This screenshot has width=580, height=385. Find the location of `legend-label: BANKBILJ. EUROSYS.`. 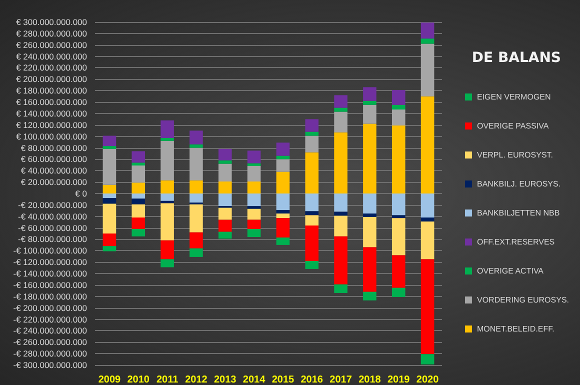

legend-label: BANKBILJ. EUROSYS. is located at coordinates (518, 184).